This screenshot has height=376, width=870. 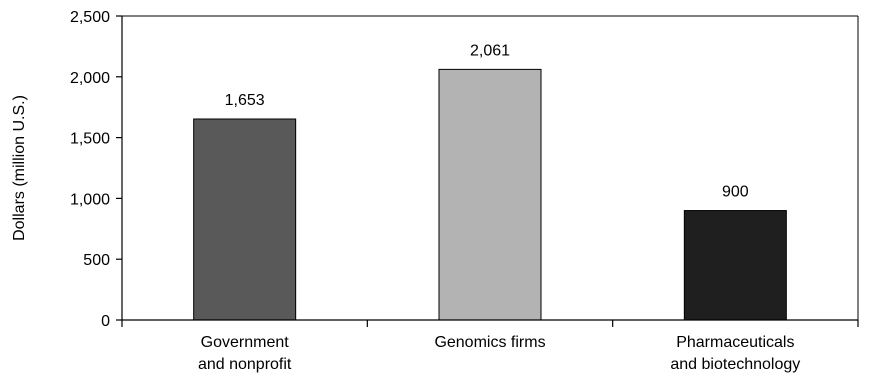 I want to click on category-label: Government, so click(x=245, y=342).